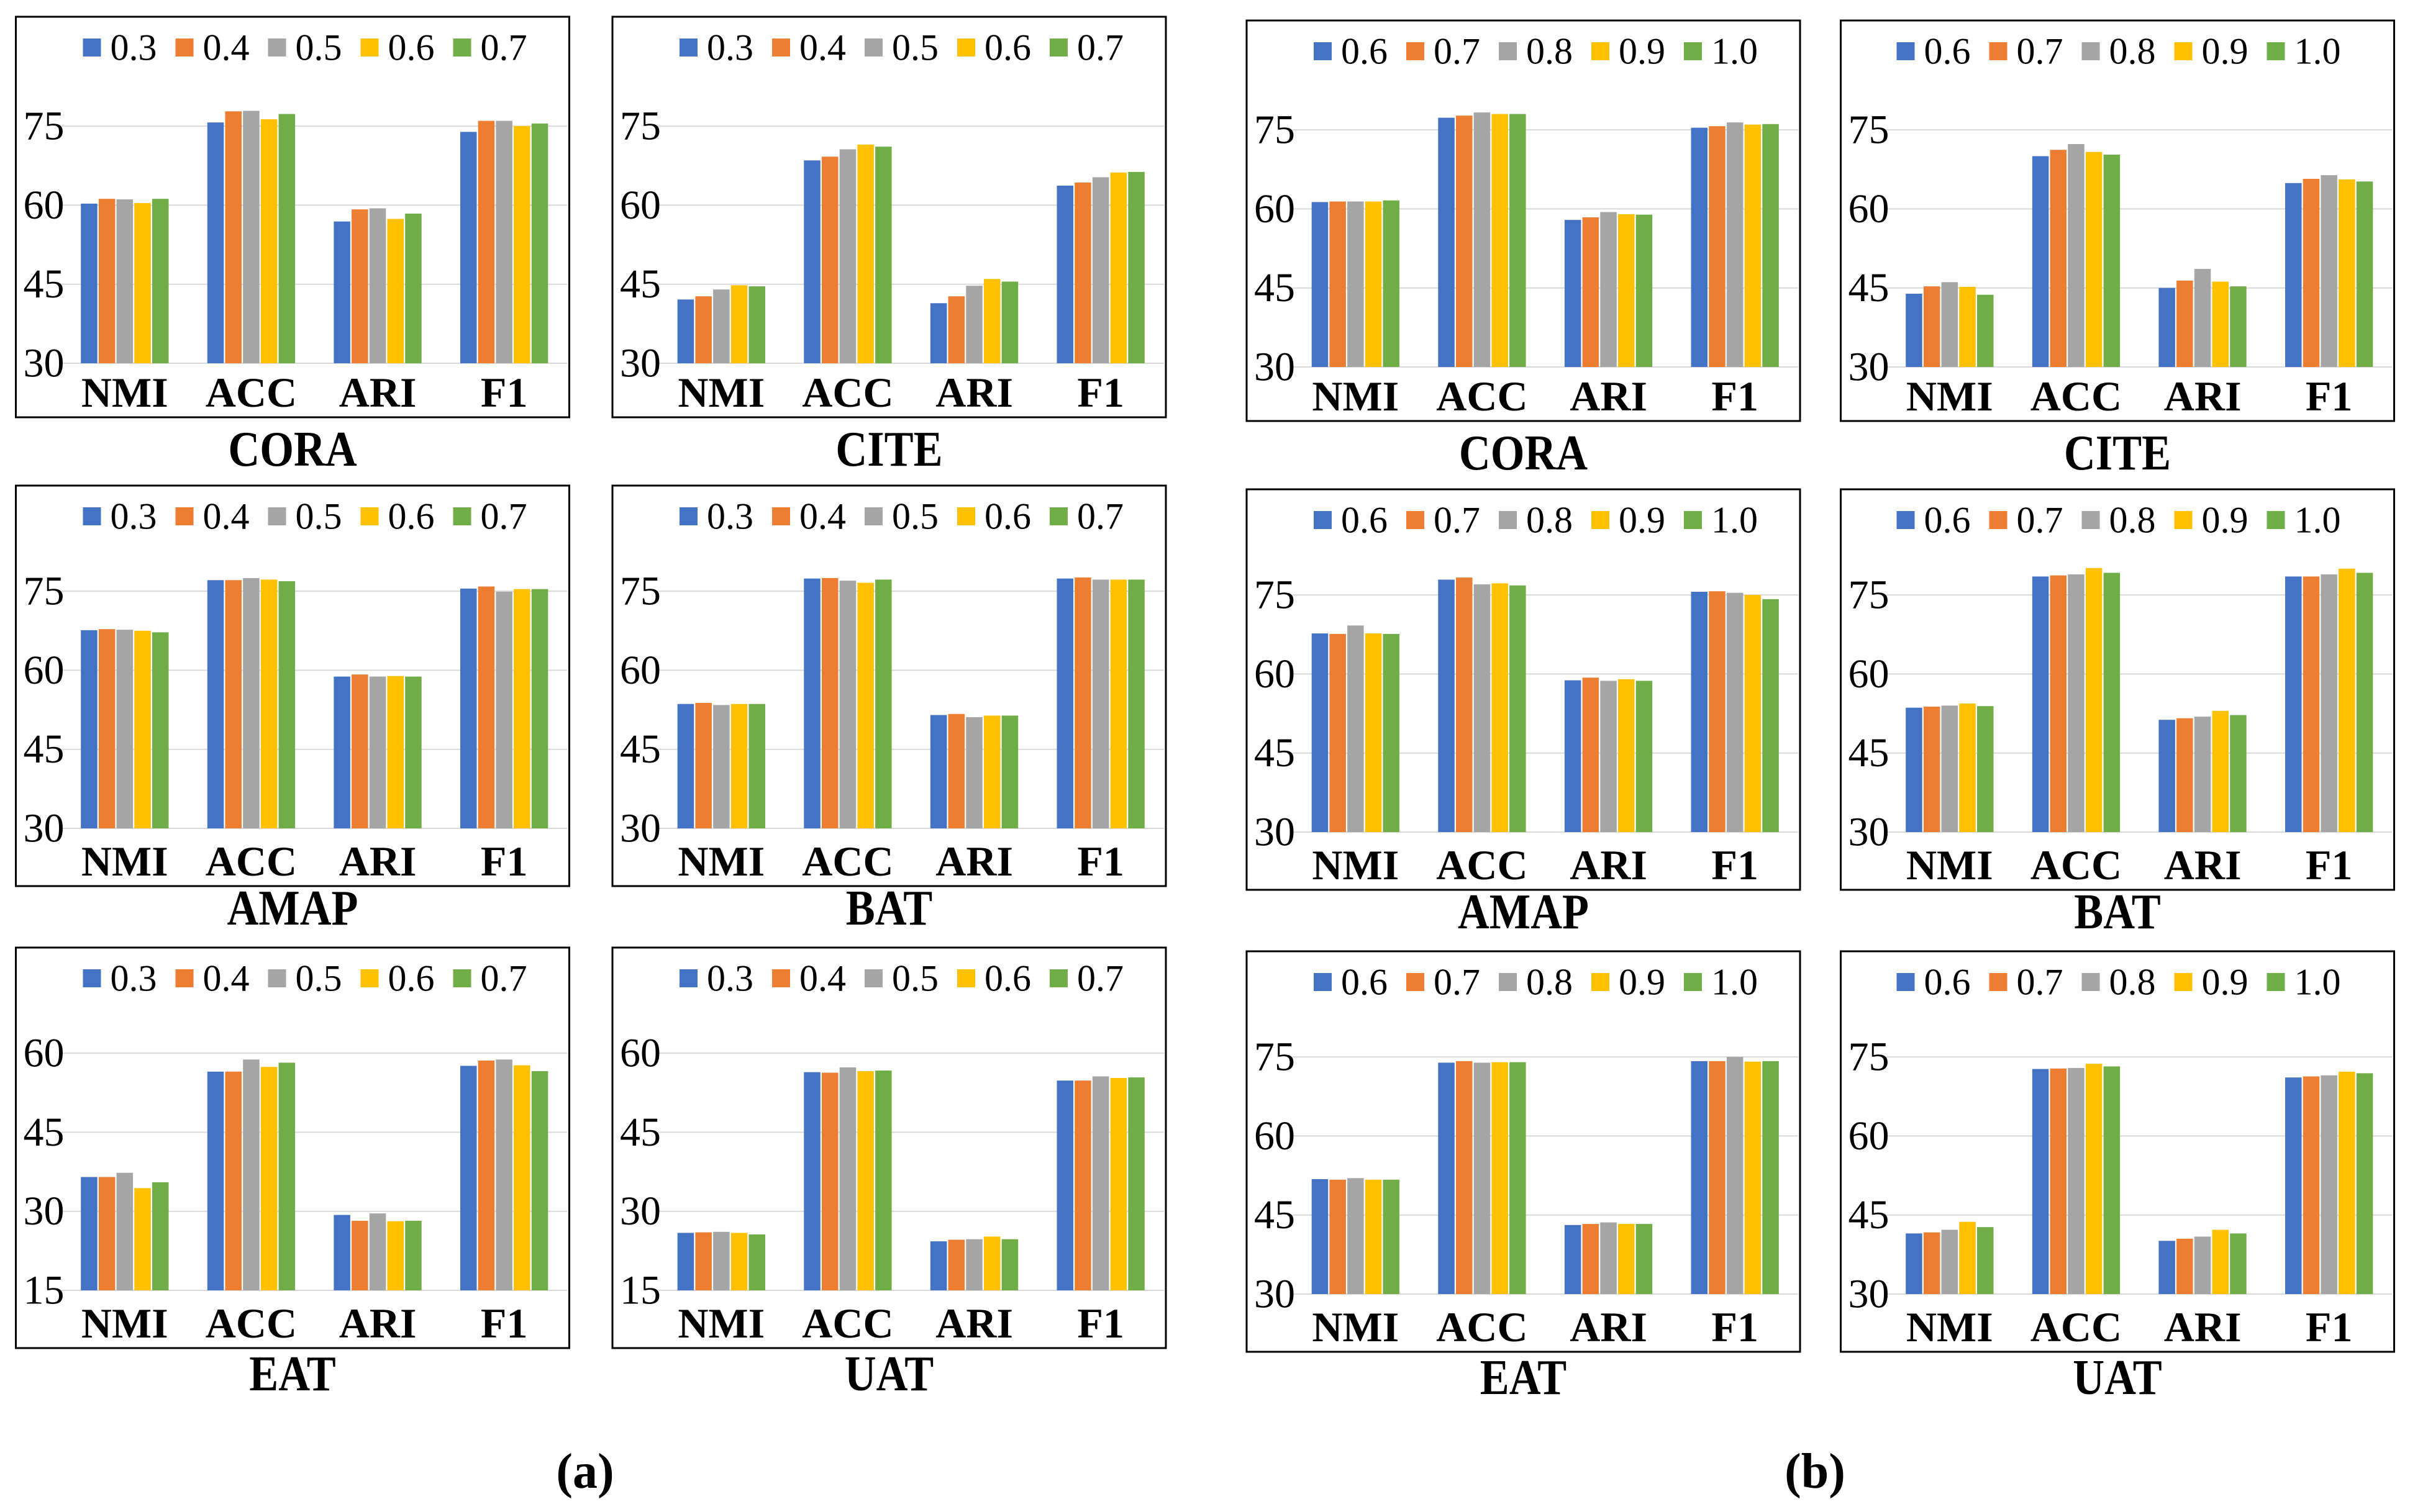  I want to click on svg-text: UAT, so click(2117, 1378).